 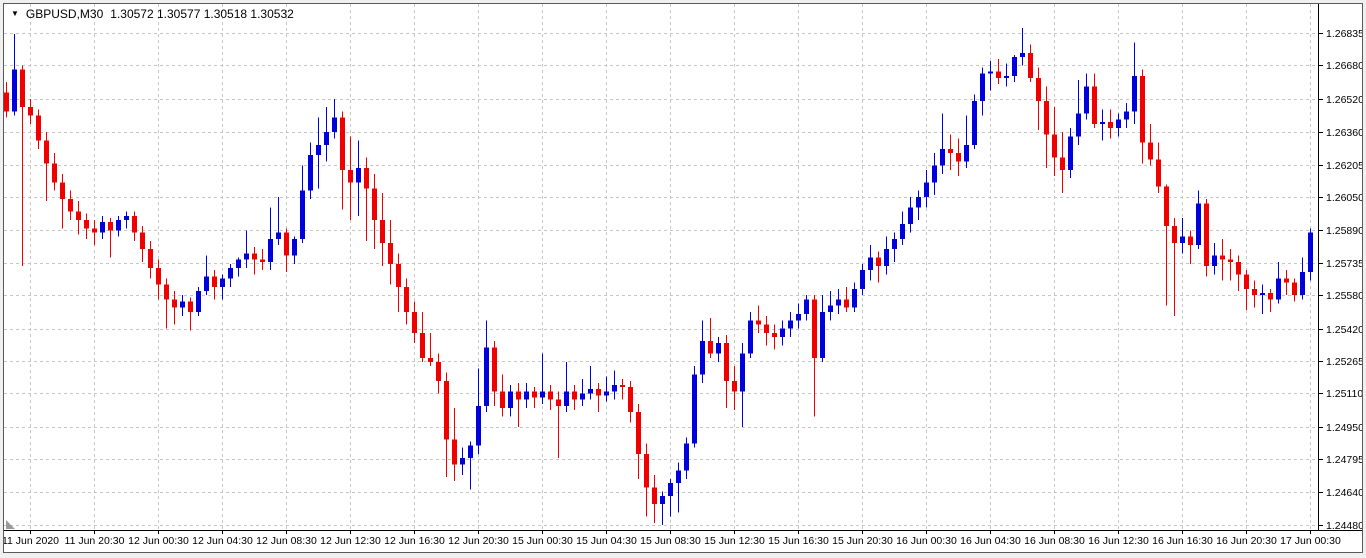 I want to click on time-axis-label: 15 Jun 16:30, so click(x=798, y=541).